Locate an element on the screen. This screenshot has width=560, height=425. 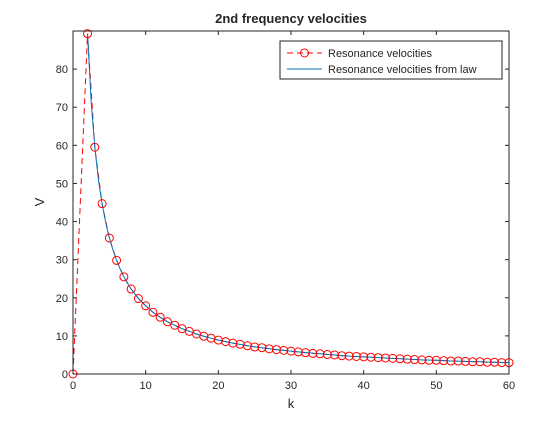
x-tick-label: 30 is located at coordinates (291, 386).